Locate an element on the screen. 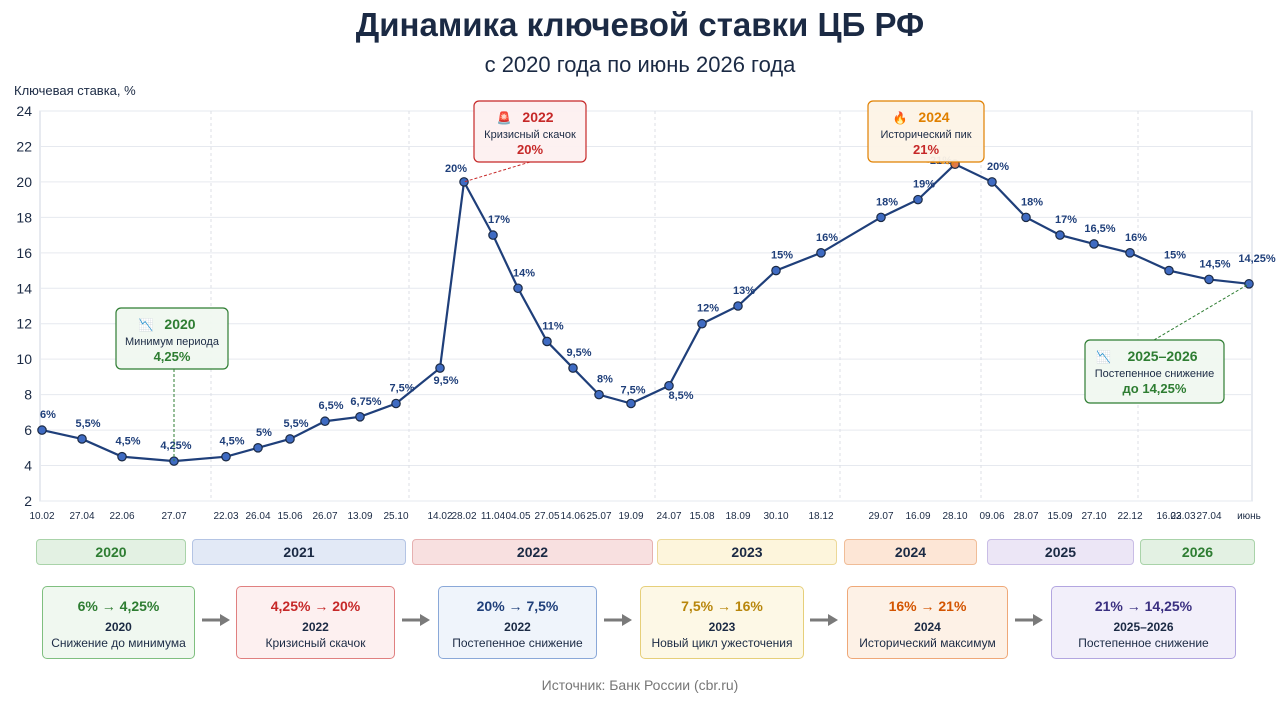 The height and width of the screenshot is (702, 1280). data-label: 14,5% is located at coordinates (1214, 264).